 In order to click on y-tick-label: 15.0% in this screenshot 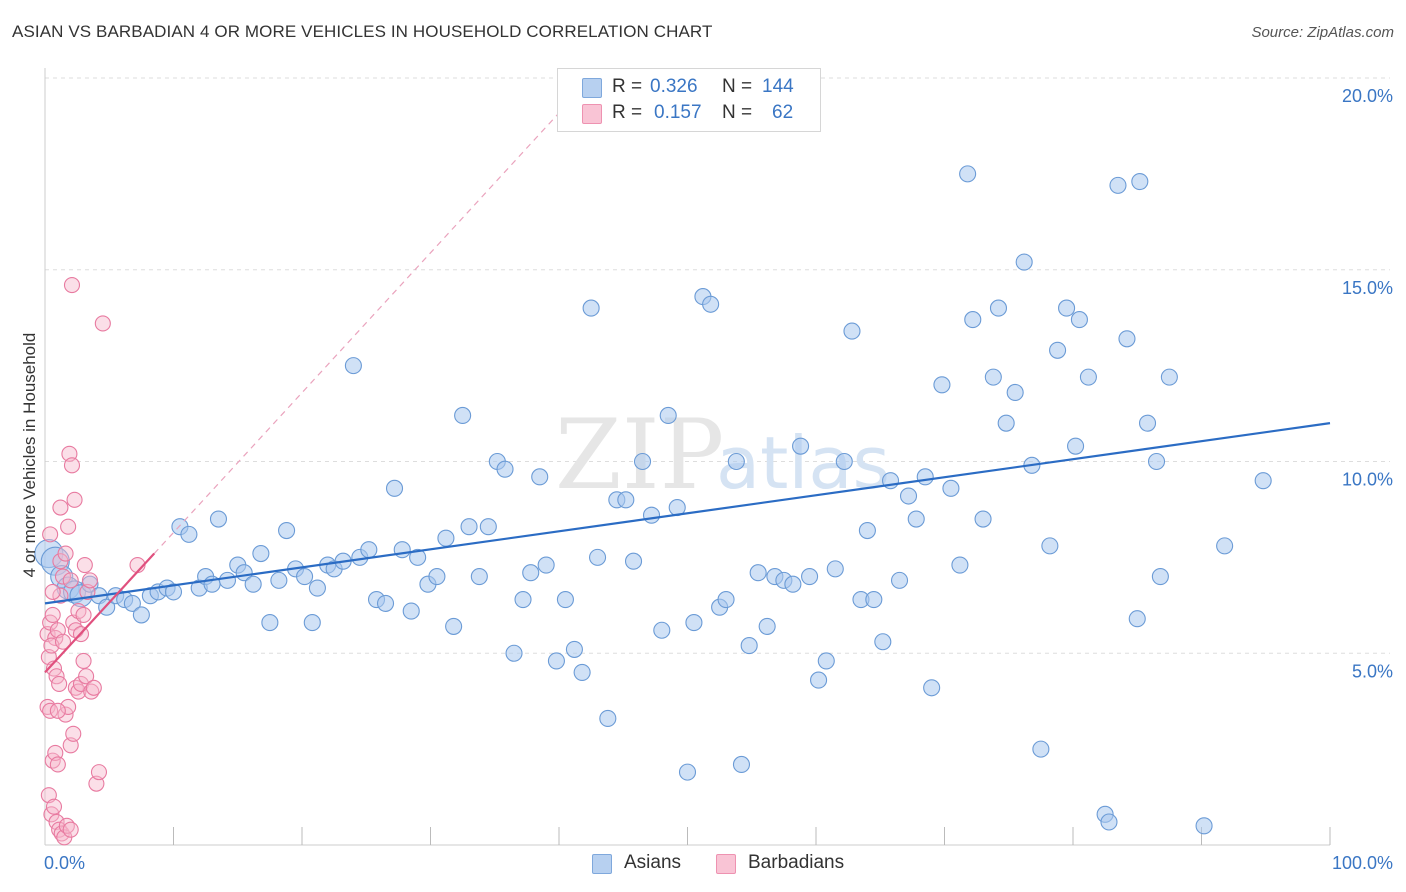, I will do `click(1367, 288)`.